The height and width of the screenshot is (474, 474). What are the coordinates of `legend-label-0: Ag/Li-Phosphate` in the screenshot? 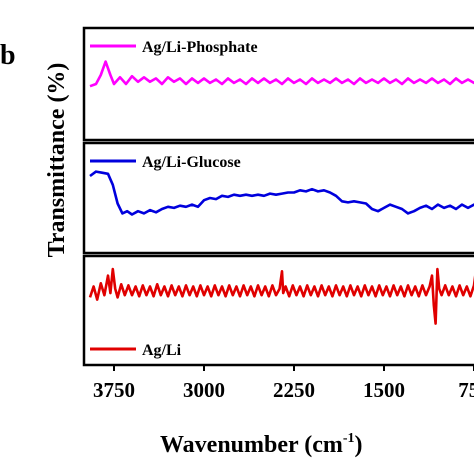 It's located at (200, 47).